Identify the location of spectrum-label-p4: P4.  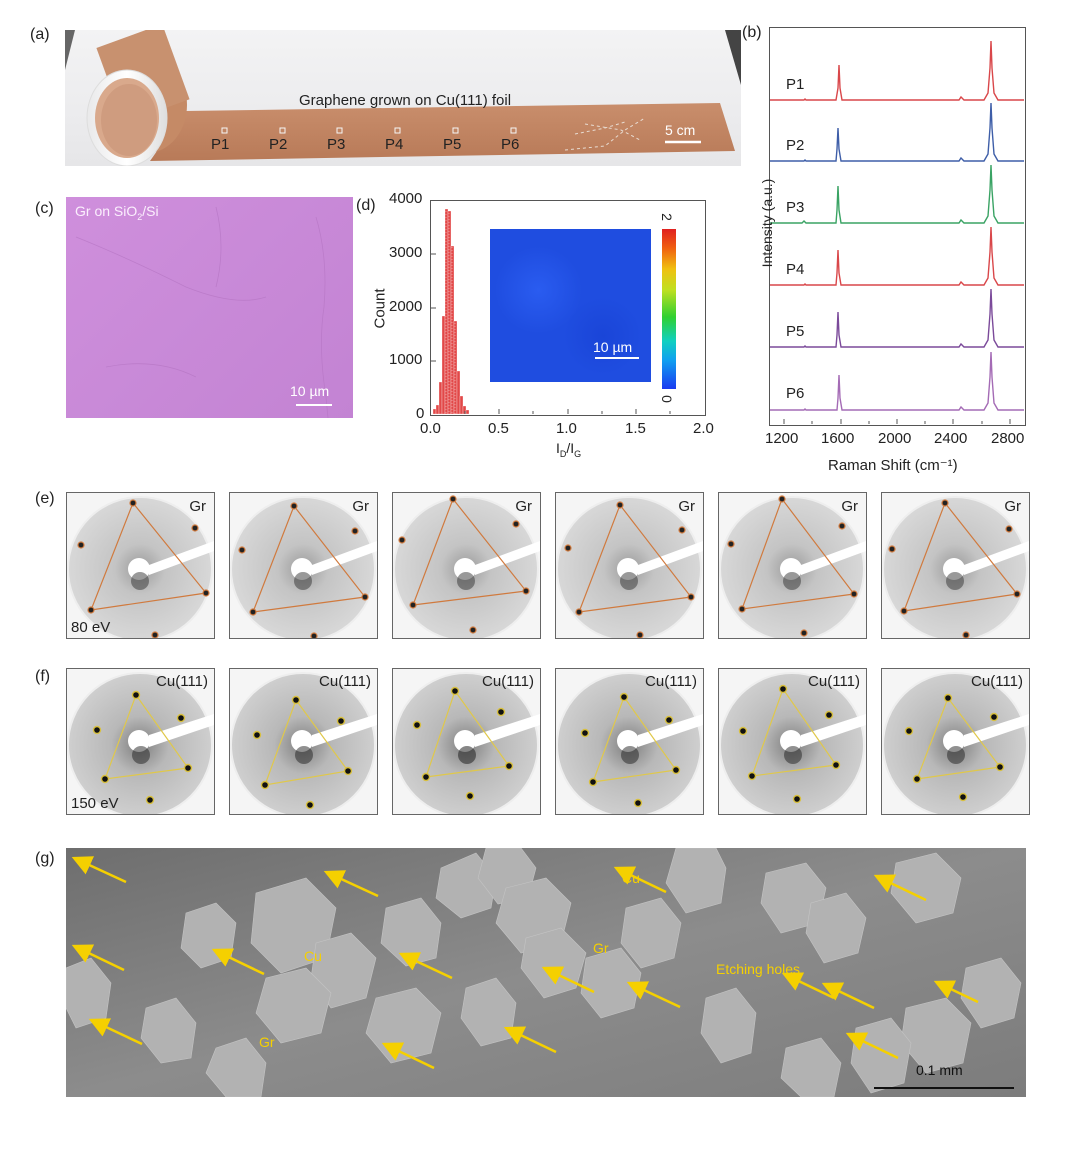
(795, 269).